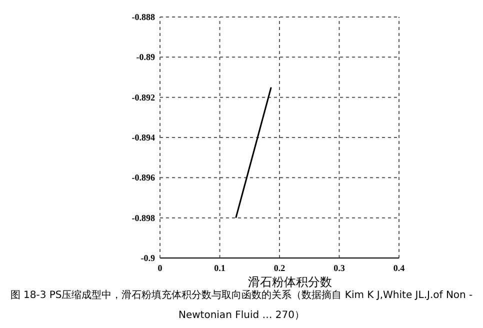 The width and height of the screenshot is (483, 328). I want to click on y-tick-label: -0.898, so click(144, 217).